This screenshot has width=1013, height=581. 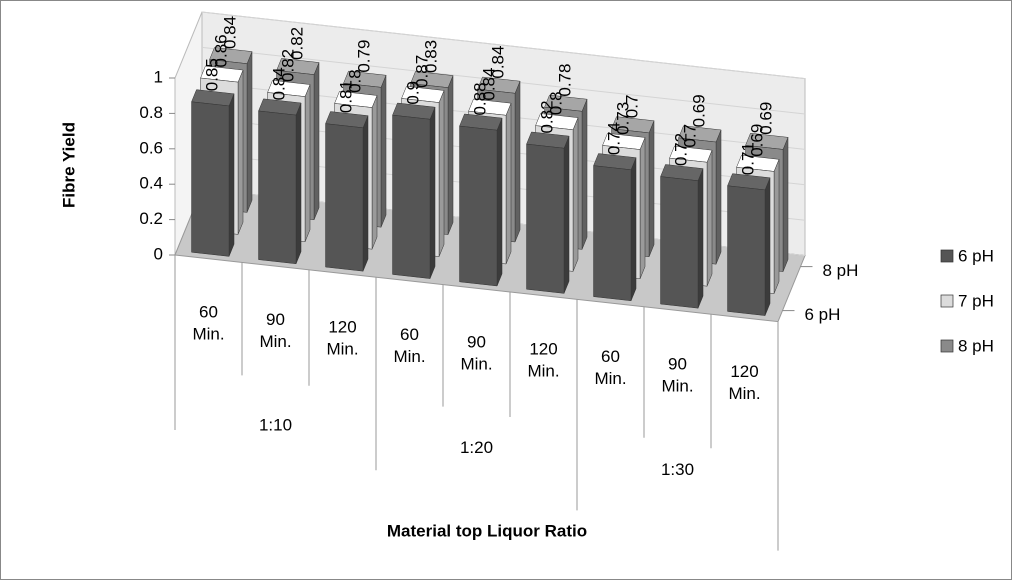 I want to click on data-label: 0.88, so click(x=479, y=98).